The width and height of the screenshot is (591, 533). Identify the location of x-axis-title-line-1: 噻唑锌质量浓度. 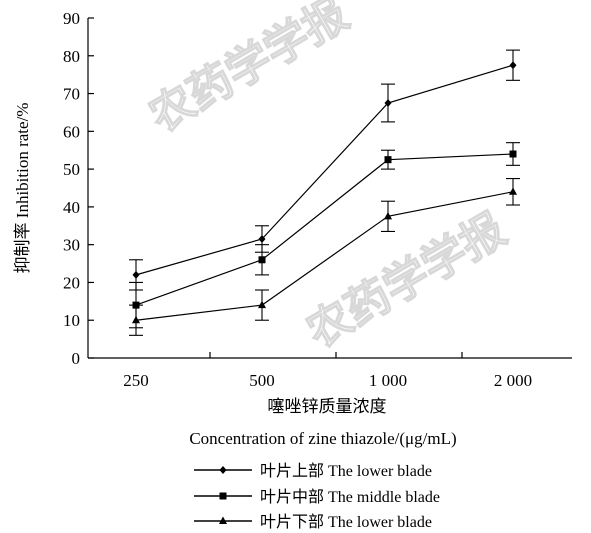
(327, 406).